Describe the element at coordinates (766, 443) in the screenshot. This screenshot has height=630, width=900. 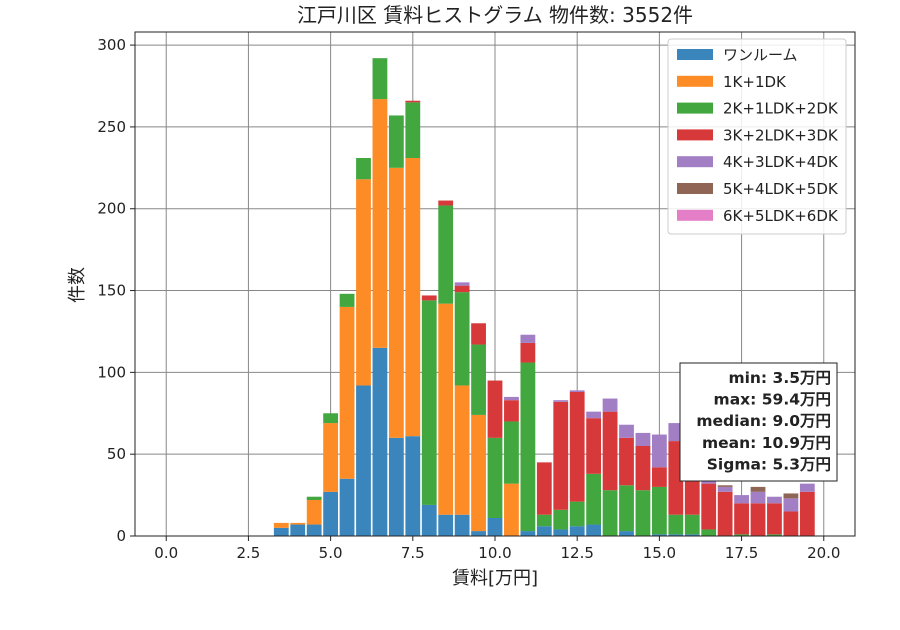
I see `stats-line: mean: 10.9万円` at that location.